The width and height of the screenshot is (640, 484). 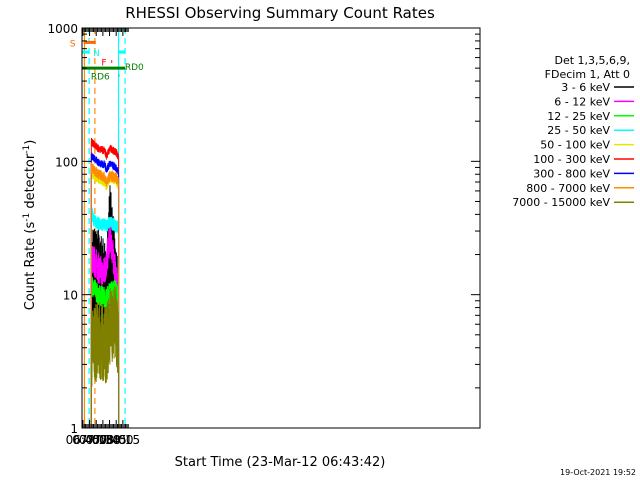 What do you see at coordinates (62, 29) in the screenshot?
I see `y-tick-label-3: 1000` at bounding box center [62, 29].